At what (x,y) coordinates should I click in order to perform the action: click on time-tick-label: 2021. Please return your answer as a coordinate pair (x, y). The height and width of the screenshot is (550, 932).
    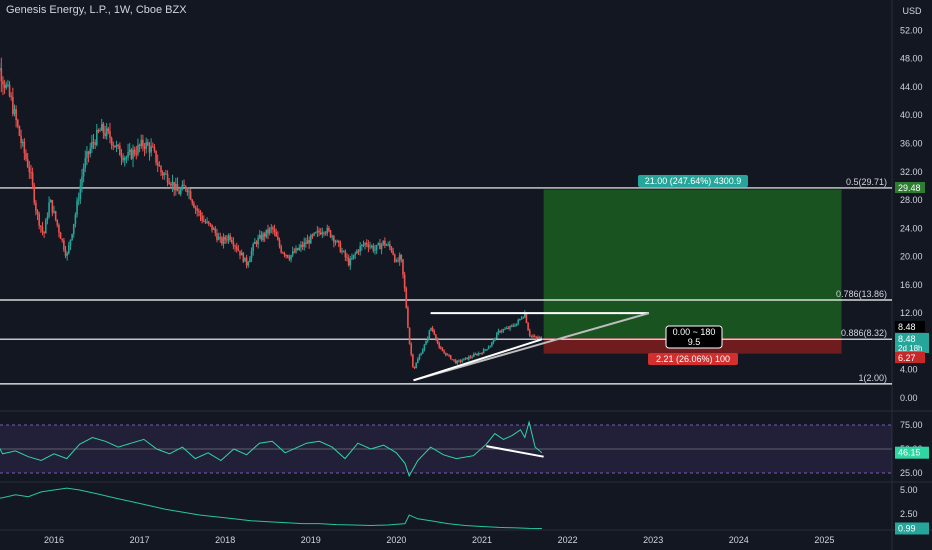
    Looking at the image, I should click on (482, 540).